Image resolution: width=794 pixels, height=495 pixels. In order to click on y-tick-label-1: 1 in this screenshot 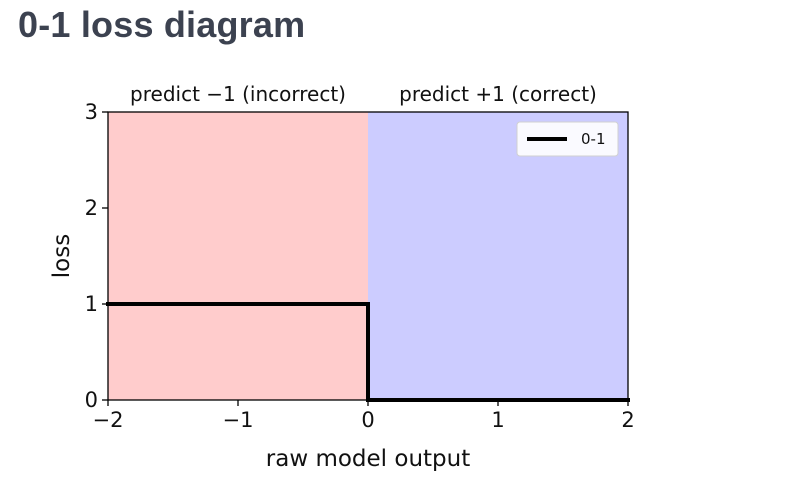, I will do `click(91, 304)`.